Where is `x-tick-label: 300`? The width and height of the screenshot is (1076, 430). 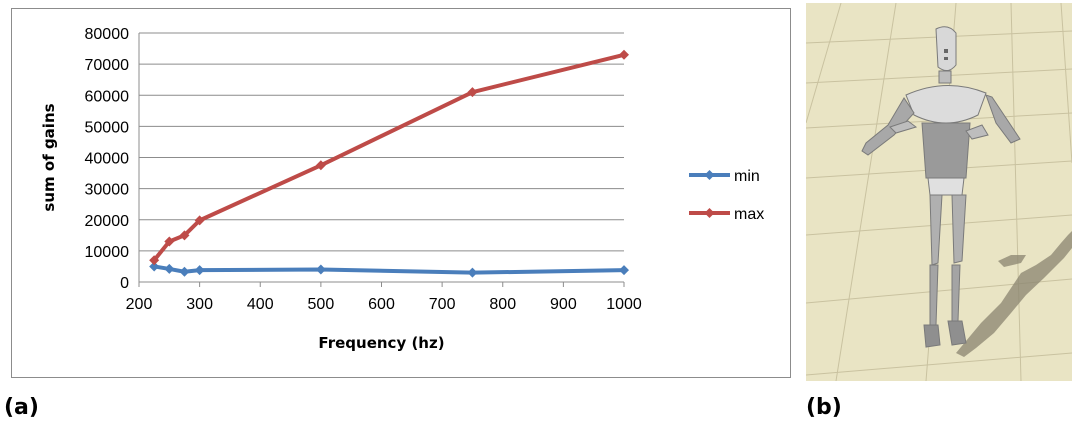
x-tick-label: 300 is located at coordinates (199, 304).